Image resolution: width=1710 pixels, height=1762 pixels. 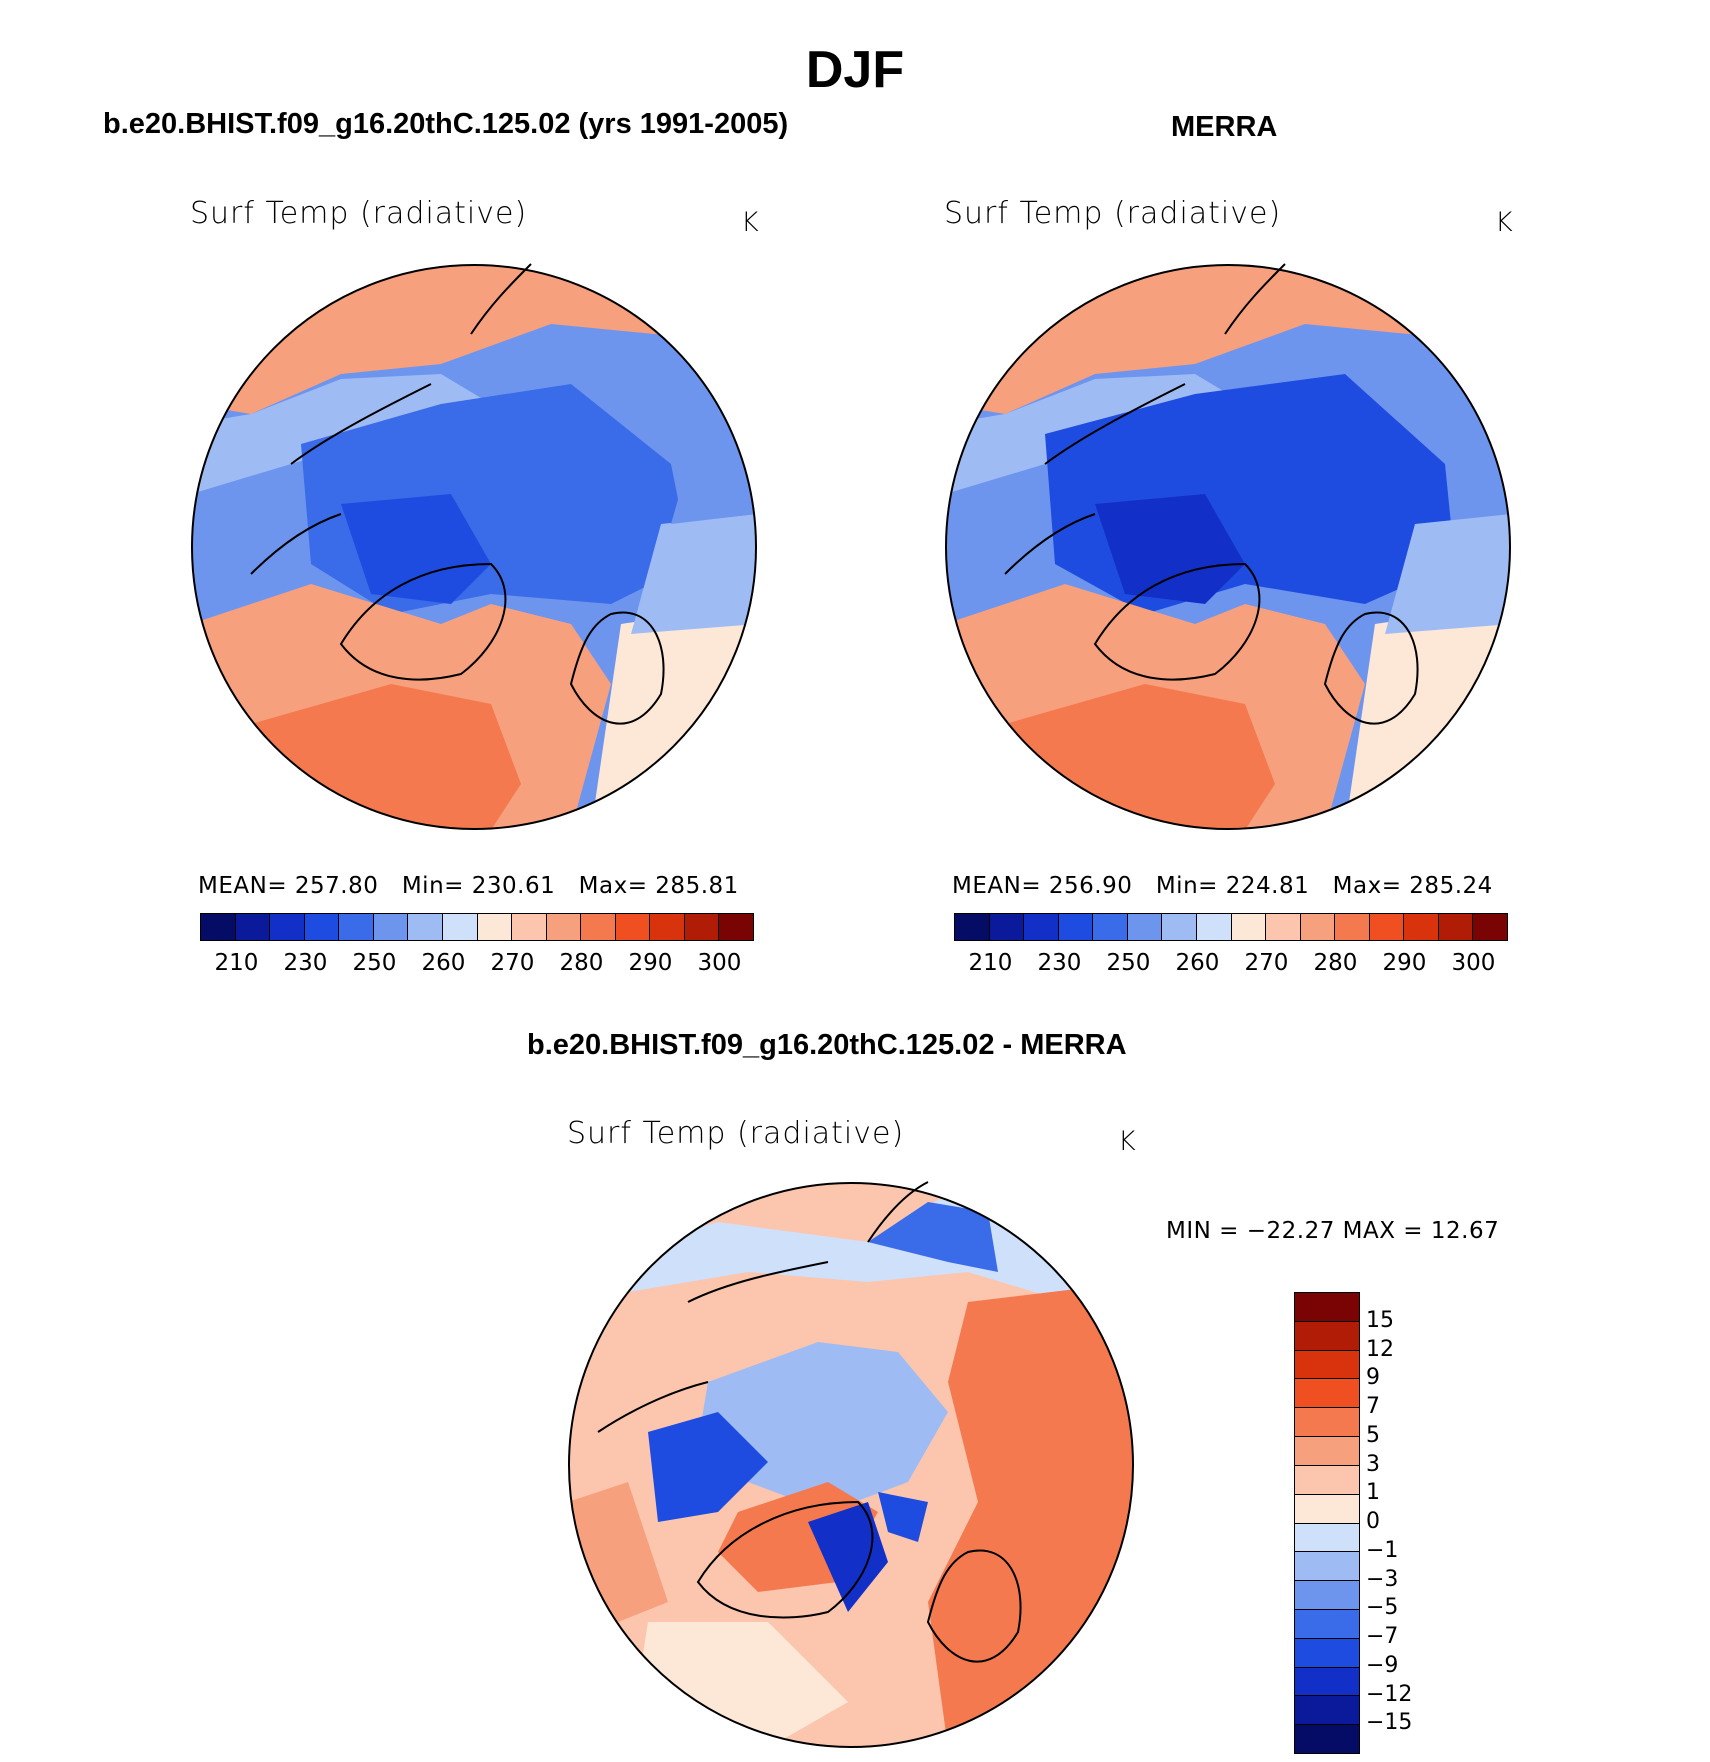 I want to click on obs-panel-title: MERRA, so click(x=1224, y=127).